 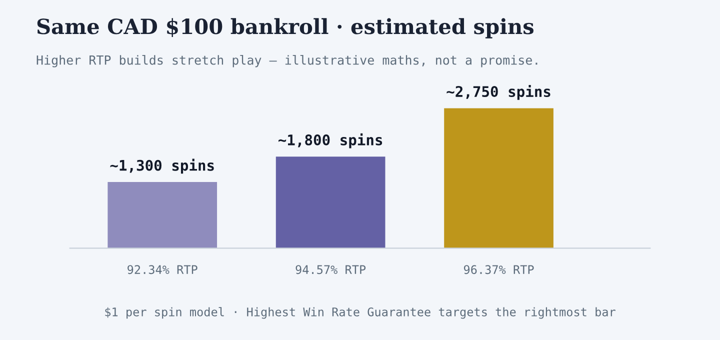 I want to click on chart-subtitle: Higher RTP builds stretch play — illustrative maths, not a promise., so click(x=287, y=61).